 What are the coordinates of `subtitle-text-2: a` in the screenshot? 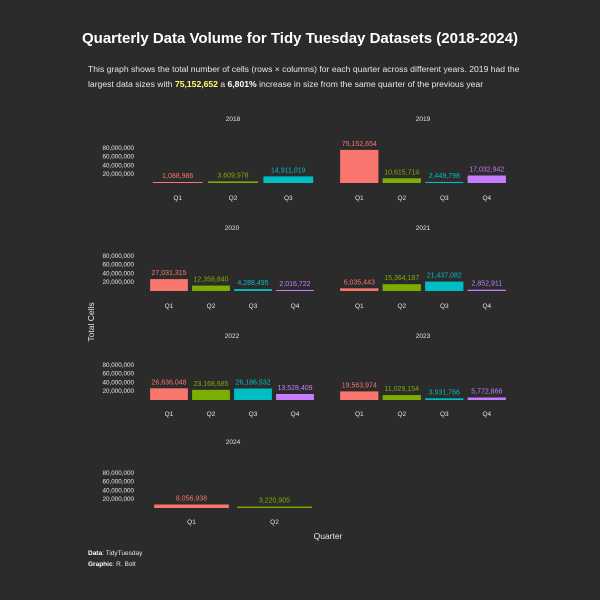 It's located at (223, 84).